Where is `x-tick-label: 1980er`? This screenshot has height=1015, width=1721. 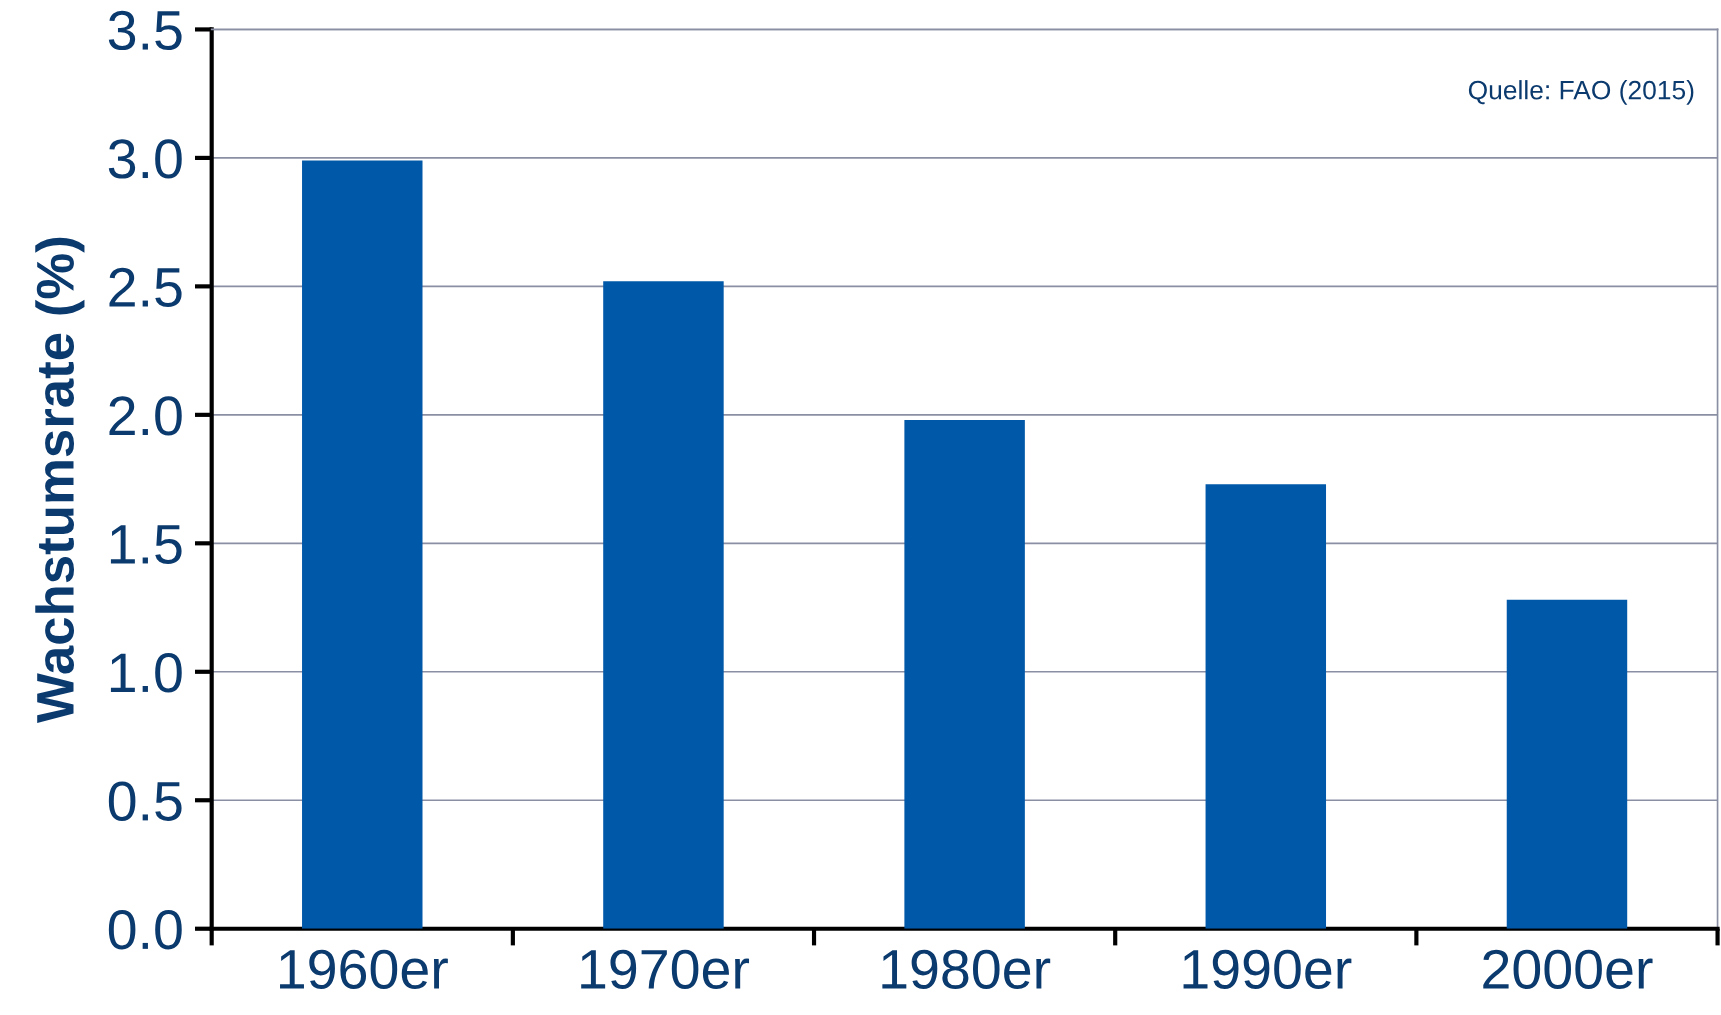 x-tick-label: 1980er is located at coordinates (966, 969).